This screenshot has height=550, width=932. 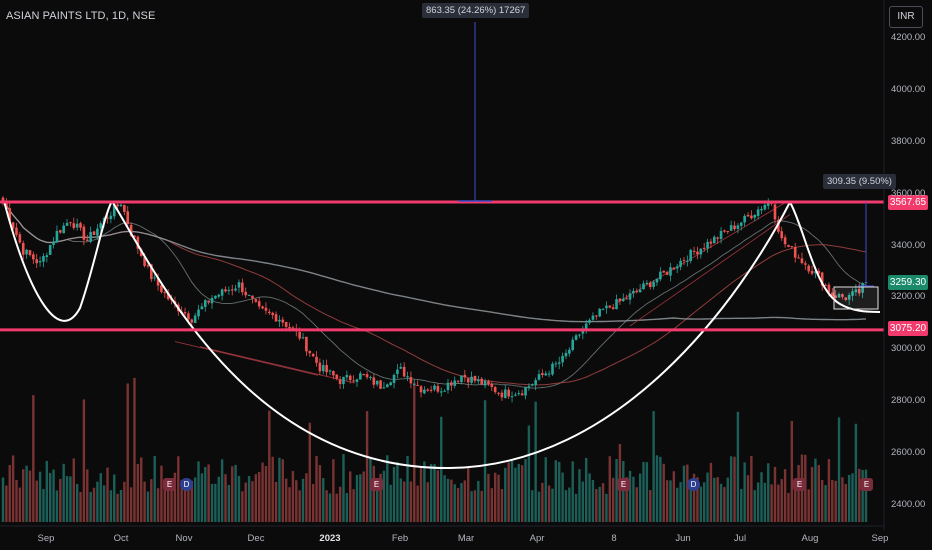 What do you see at coordinates (81, 16) in the screenshot?
I see `symbol-title: ASIAN PAINTS LTD, 1D, NSE` at bounding box center [81, 16].